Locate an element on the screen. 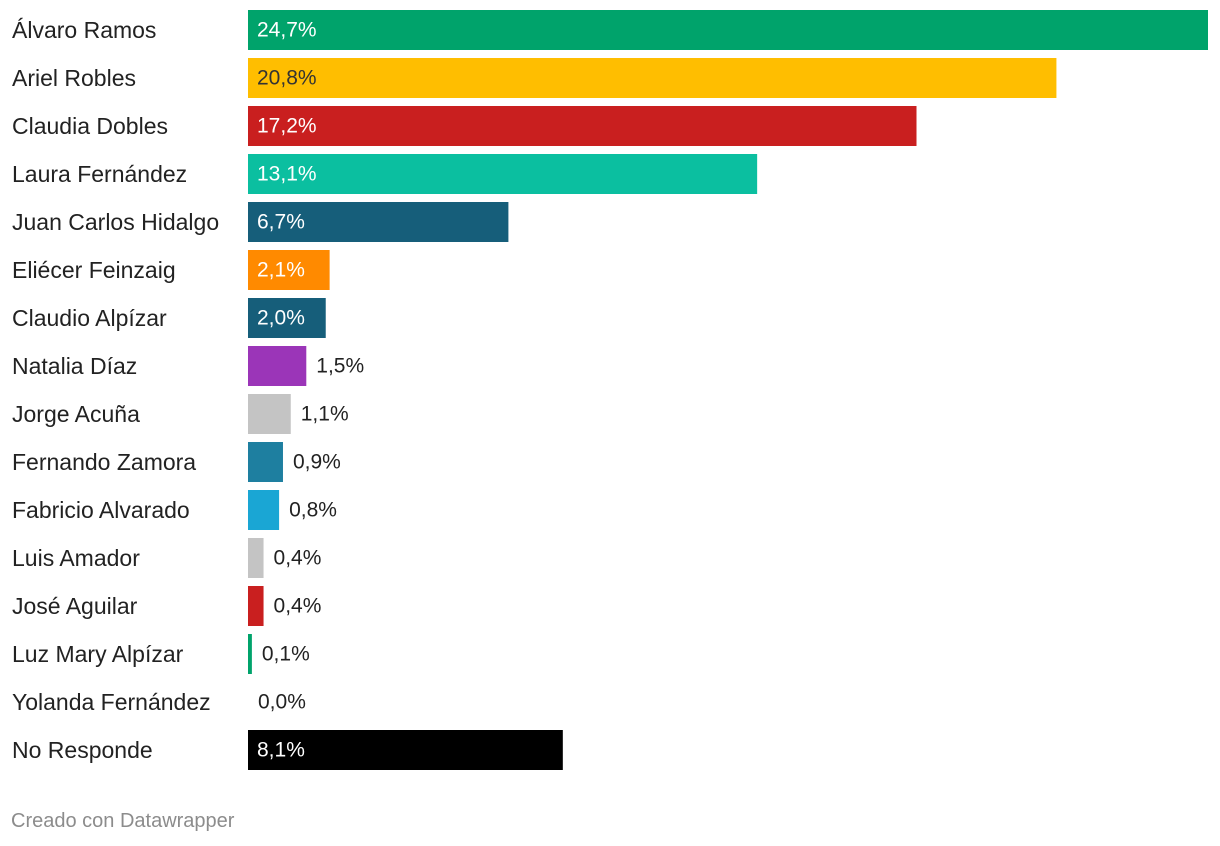  category-label: Eliécer Feinzaig is located at coordinates (94, 270).